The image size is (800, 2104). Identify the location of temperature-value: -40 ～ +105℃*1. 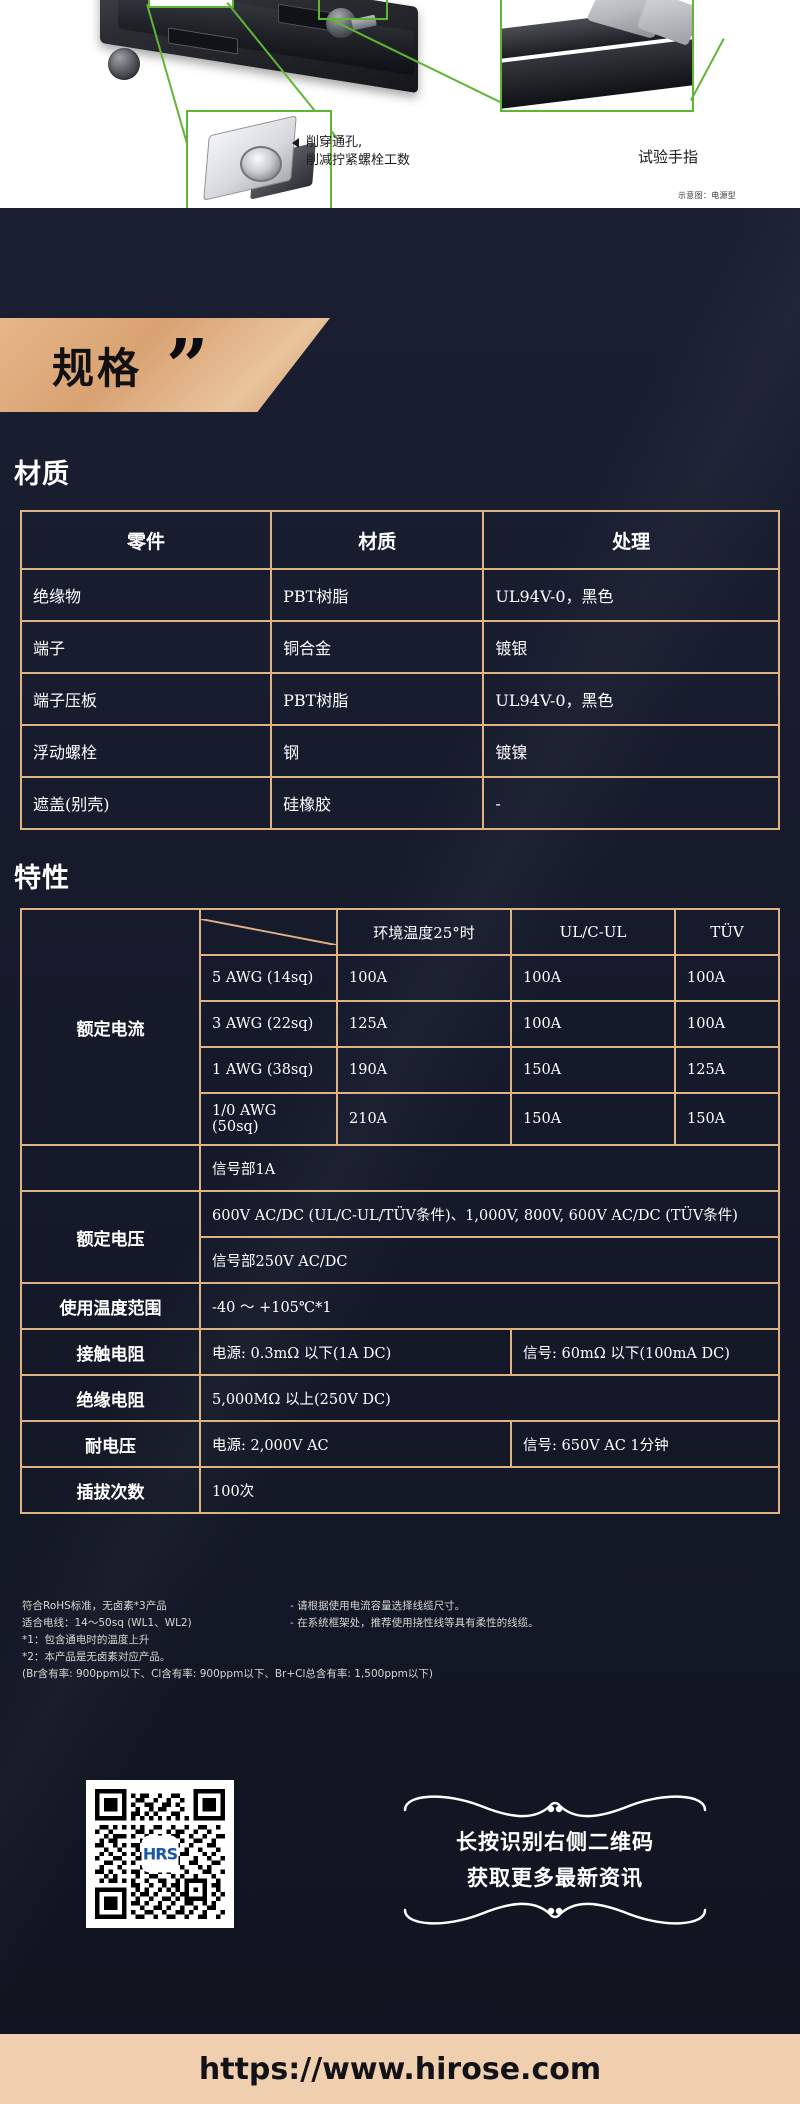
(489, 1306).